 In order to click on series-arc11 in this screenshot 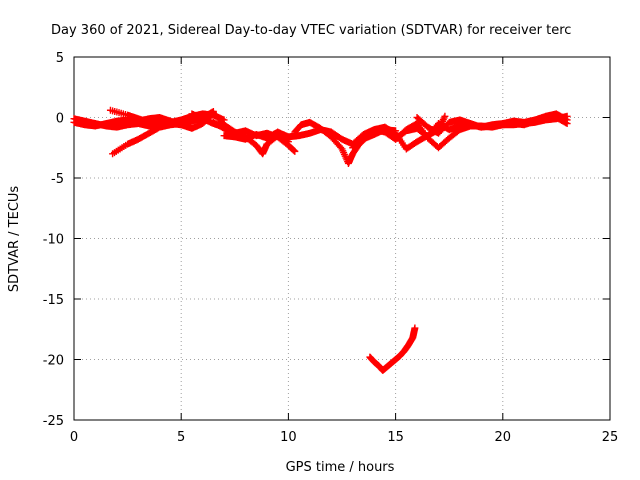, I will do `click(492, 123)`.